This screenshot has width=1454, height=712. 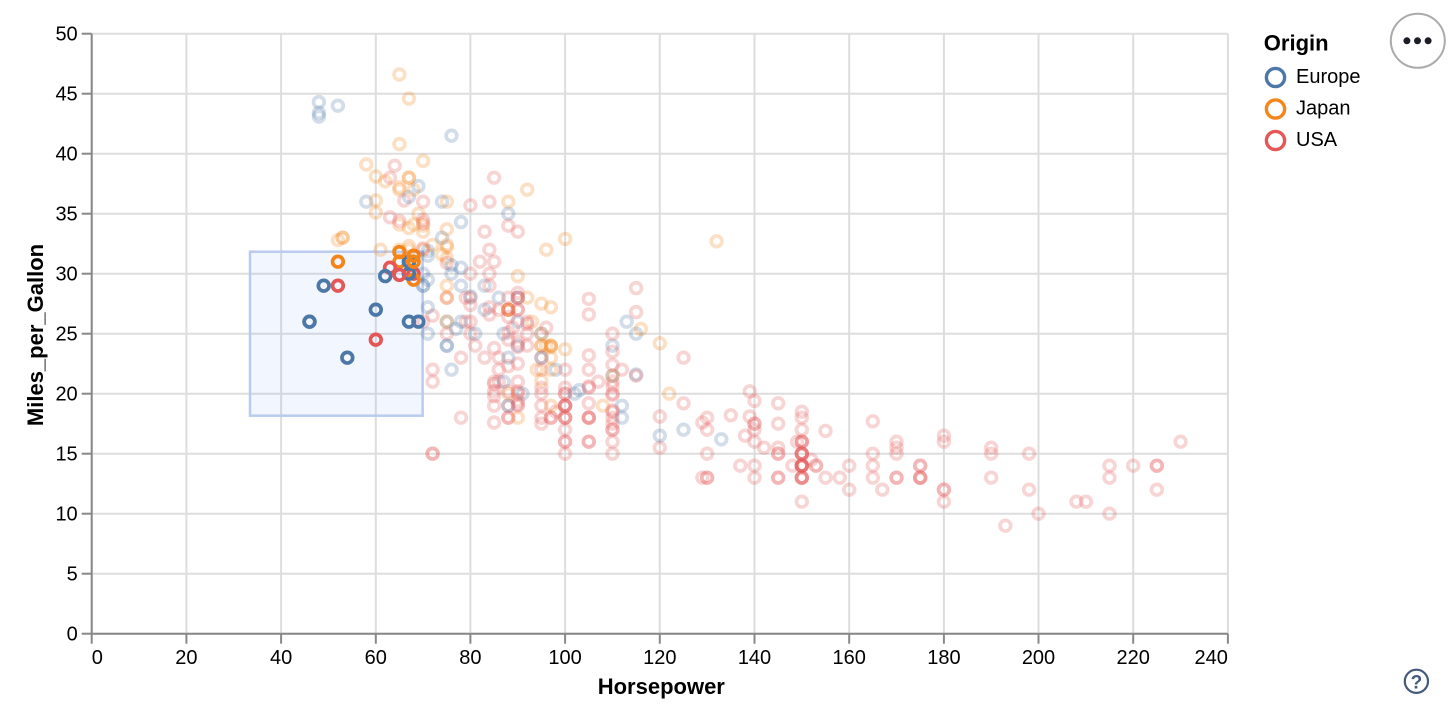 I want to click on svg-text: 120, so click(x=659, y=658).